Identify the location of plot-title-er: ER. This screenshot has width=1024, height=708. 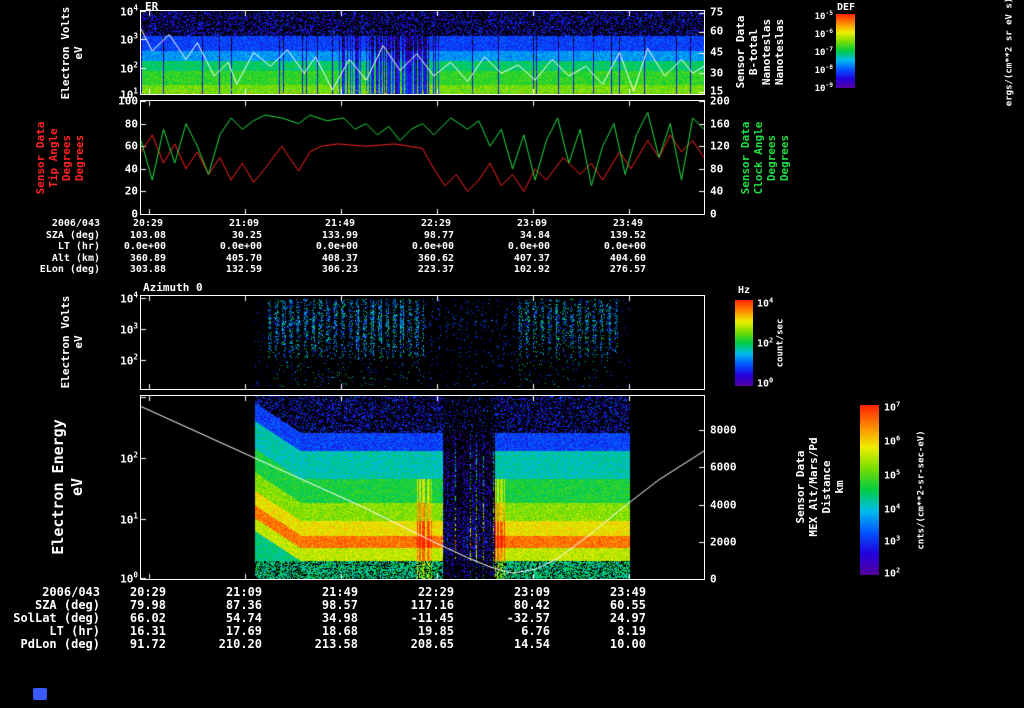
(152, 6).